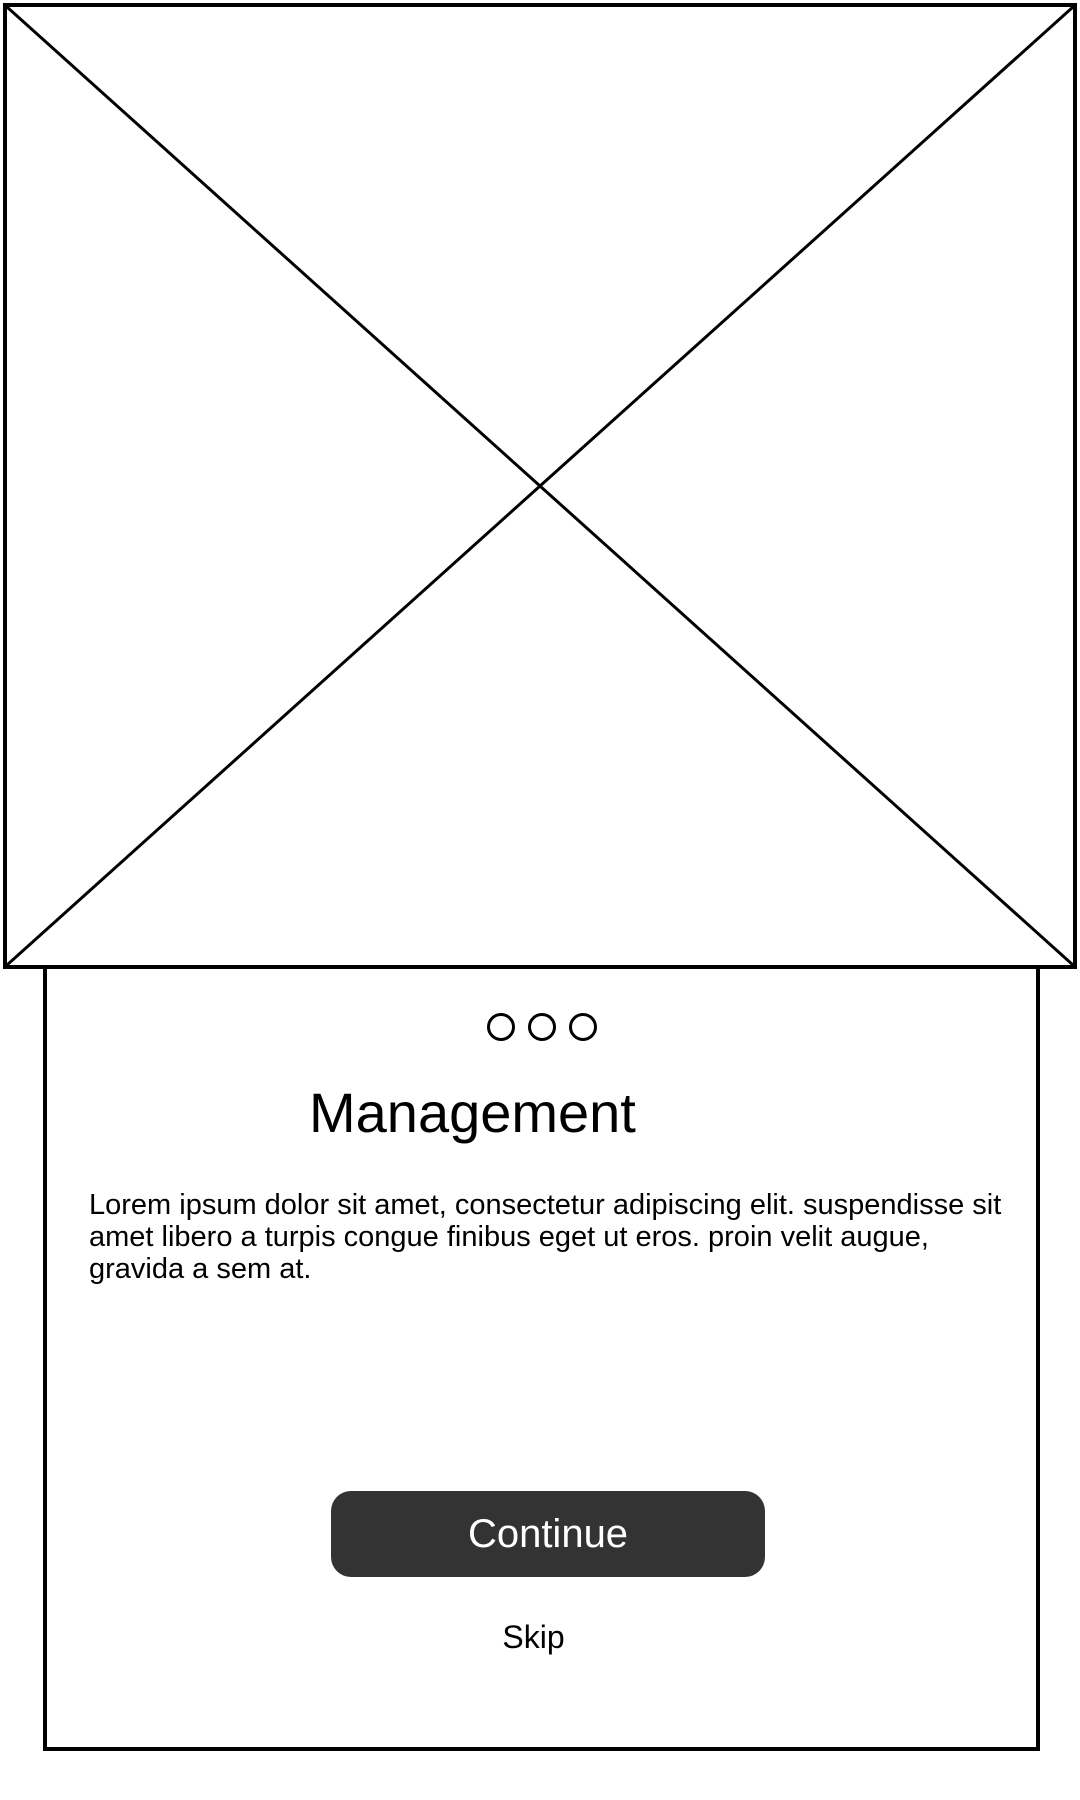 The image size is (1080, 1800). I want to click on skip-link: Skip, so click(533, 1637).